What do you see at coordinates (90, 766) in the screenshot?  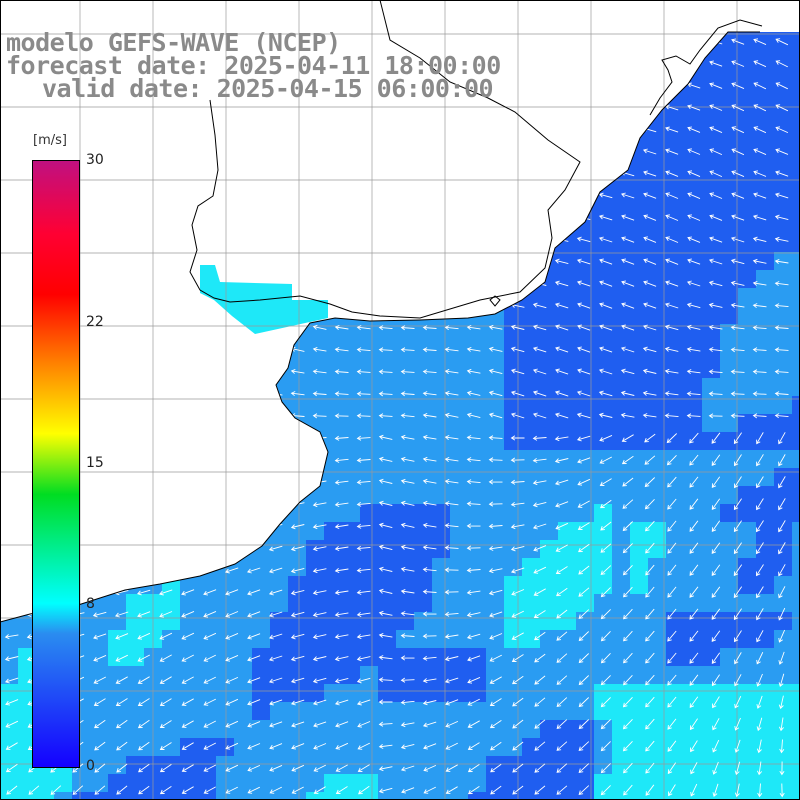 I see `colorbar-tick-label: 0` at bounding box center [90, 766].